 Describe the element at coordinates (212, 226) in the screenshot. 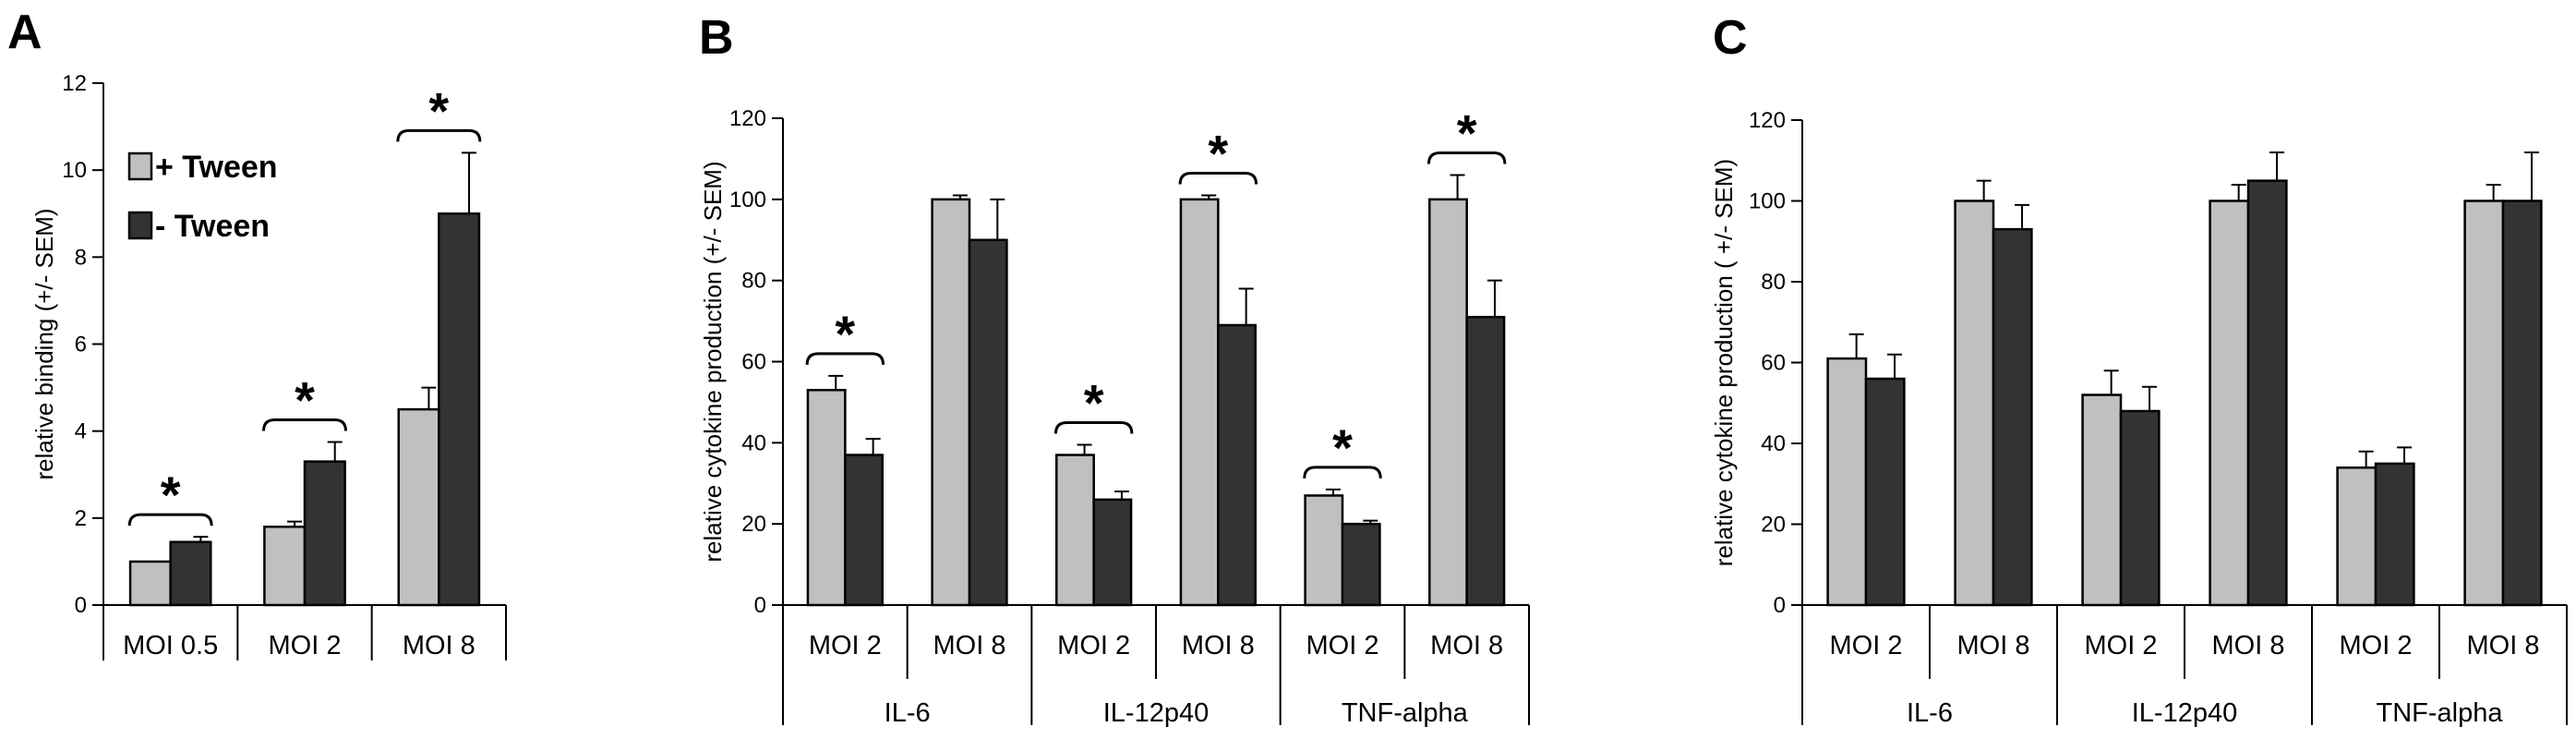

I see `legend-label: - Tween` at that location.